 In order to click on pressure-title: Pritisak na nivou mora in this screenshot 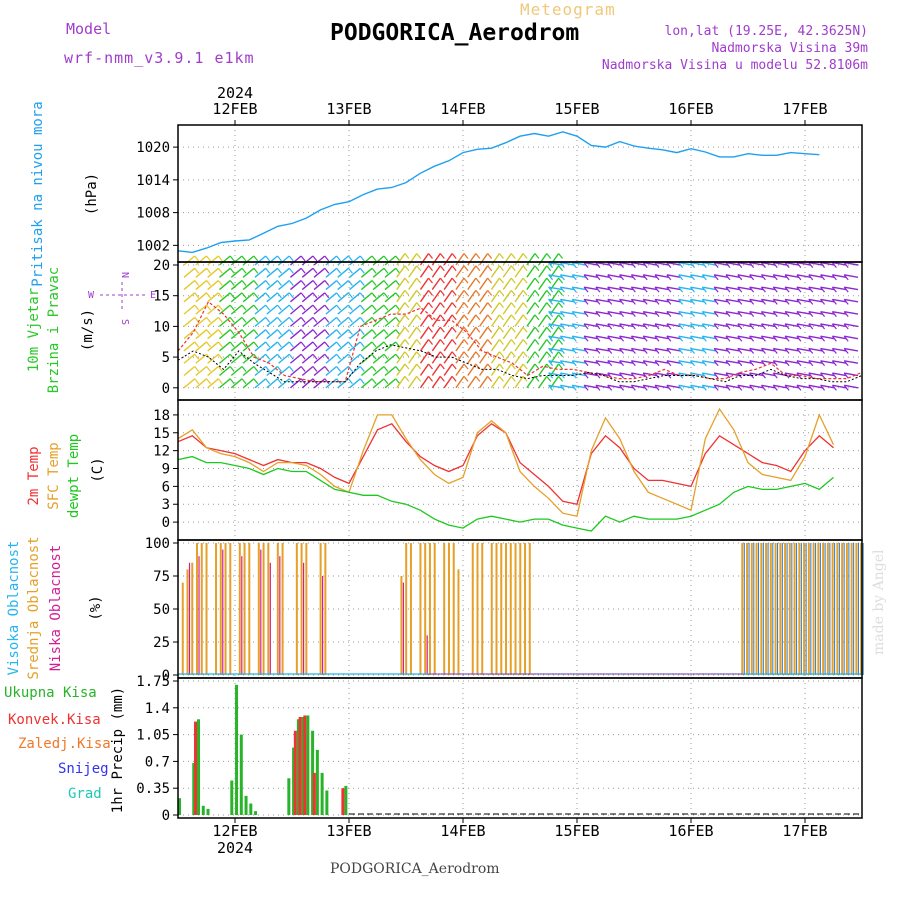, I will do `click(38, 193)`.